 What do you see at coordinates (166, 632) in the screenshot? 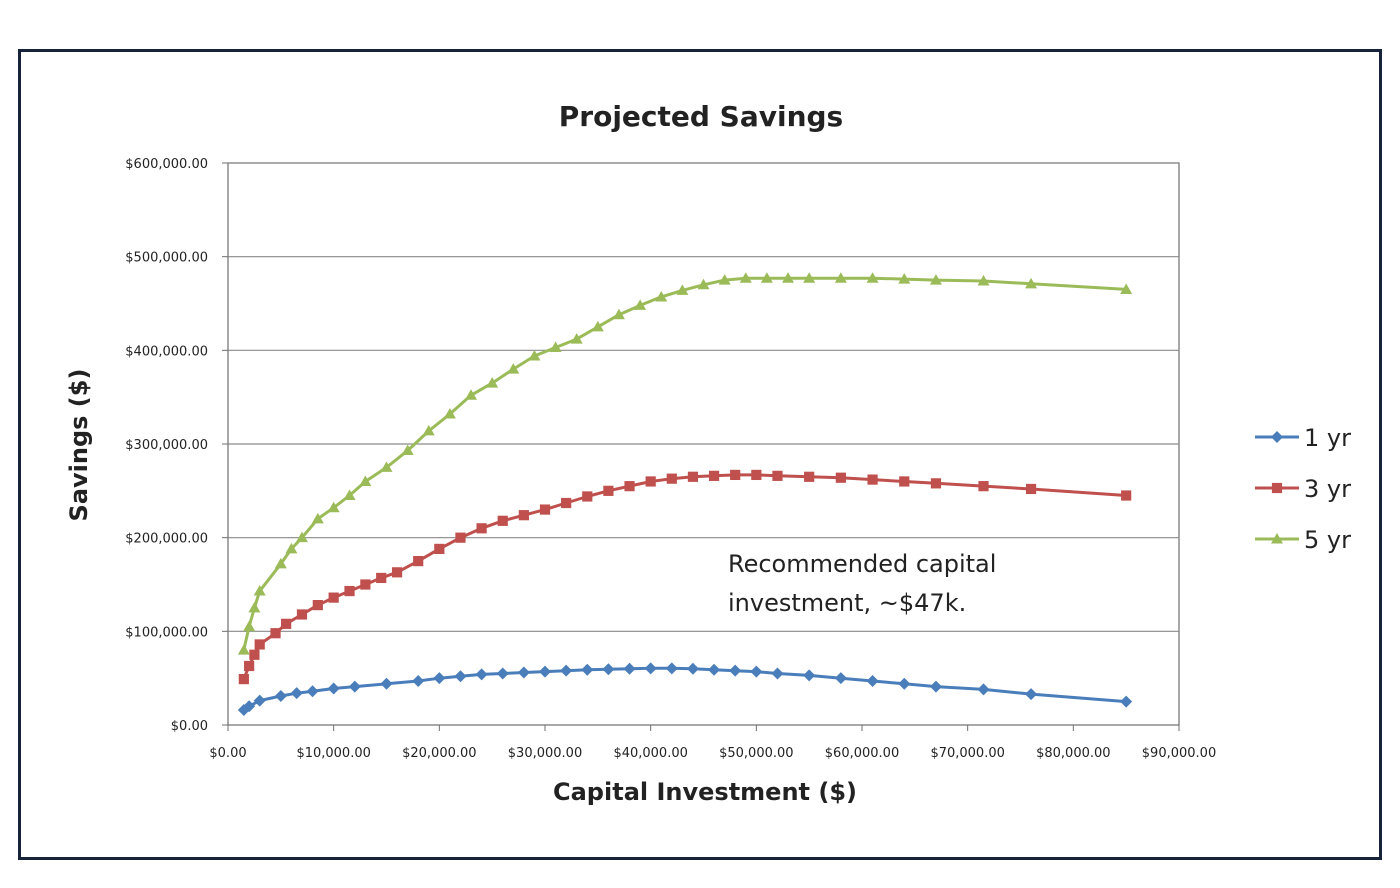
I see `y-tick-label: $100,000.00` at bounding box center [166, 632].